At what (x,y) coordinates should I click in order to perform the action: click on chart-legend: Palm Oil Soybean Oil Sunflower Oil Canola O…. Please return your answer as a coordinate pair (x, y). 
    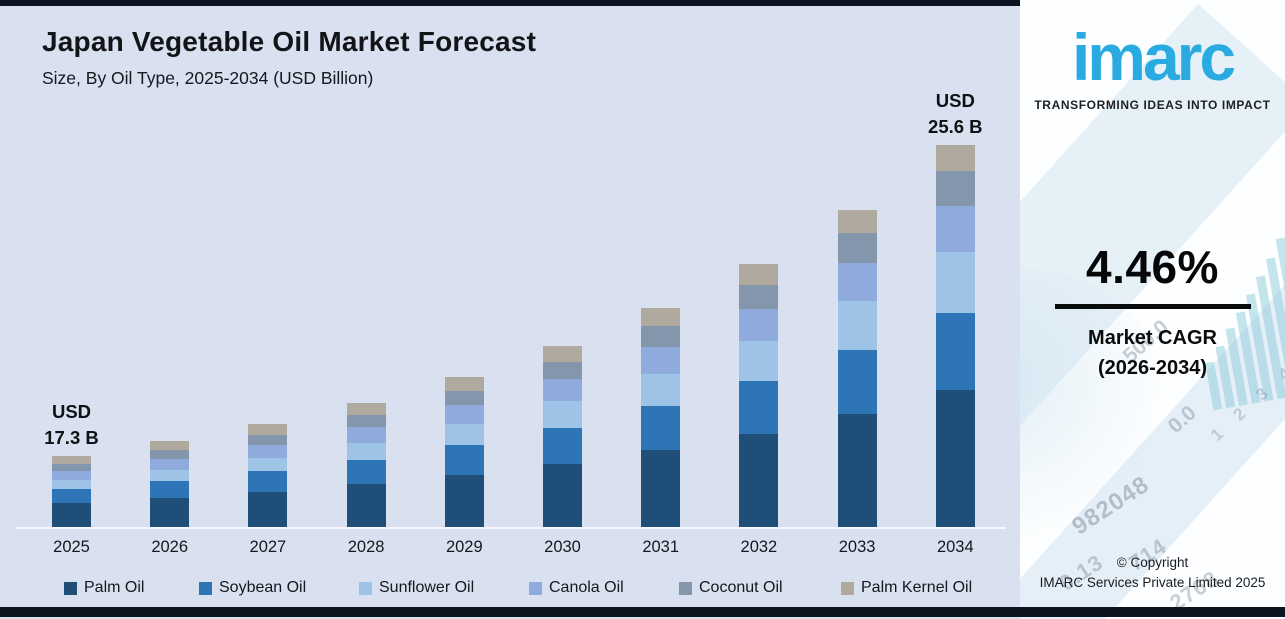
    Looking at the image, I should click on (510, 590).